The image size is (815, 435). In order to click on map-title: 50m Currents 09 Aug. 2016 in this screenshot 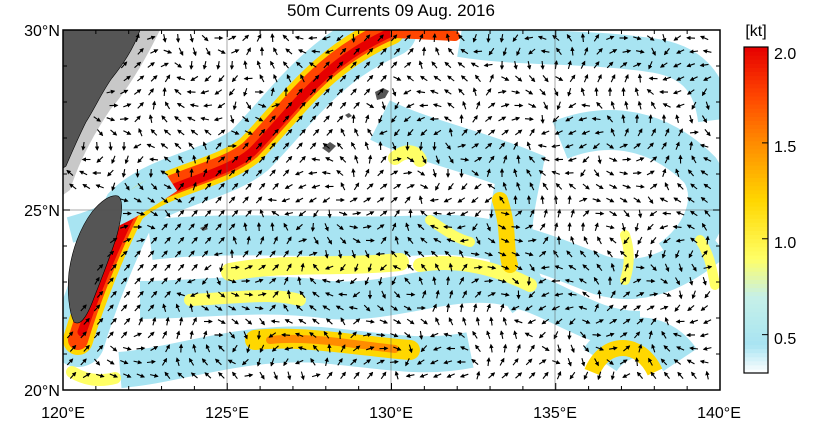, I will do `click(391, 10)`.